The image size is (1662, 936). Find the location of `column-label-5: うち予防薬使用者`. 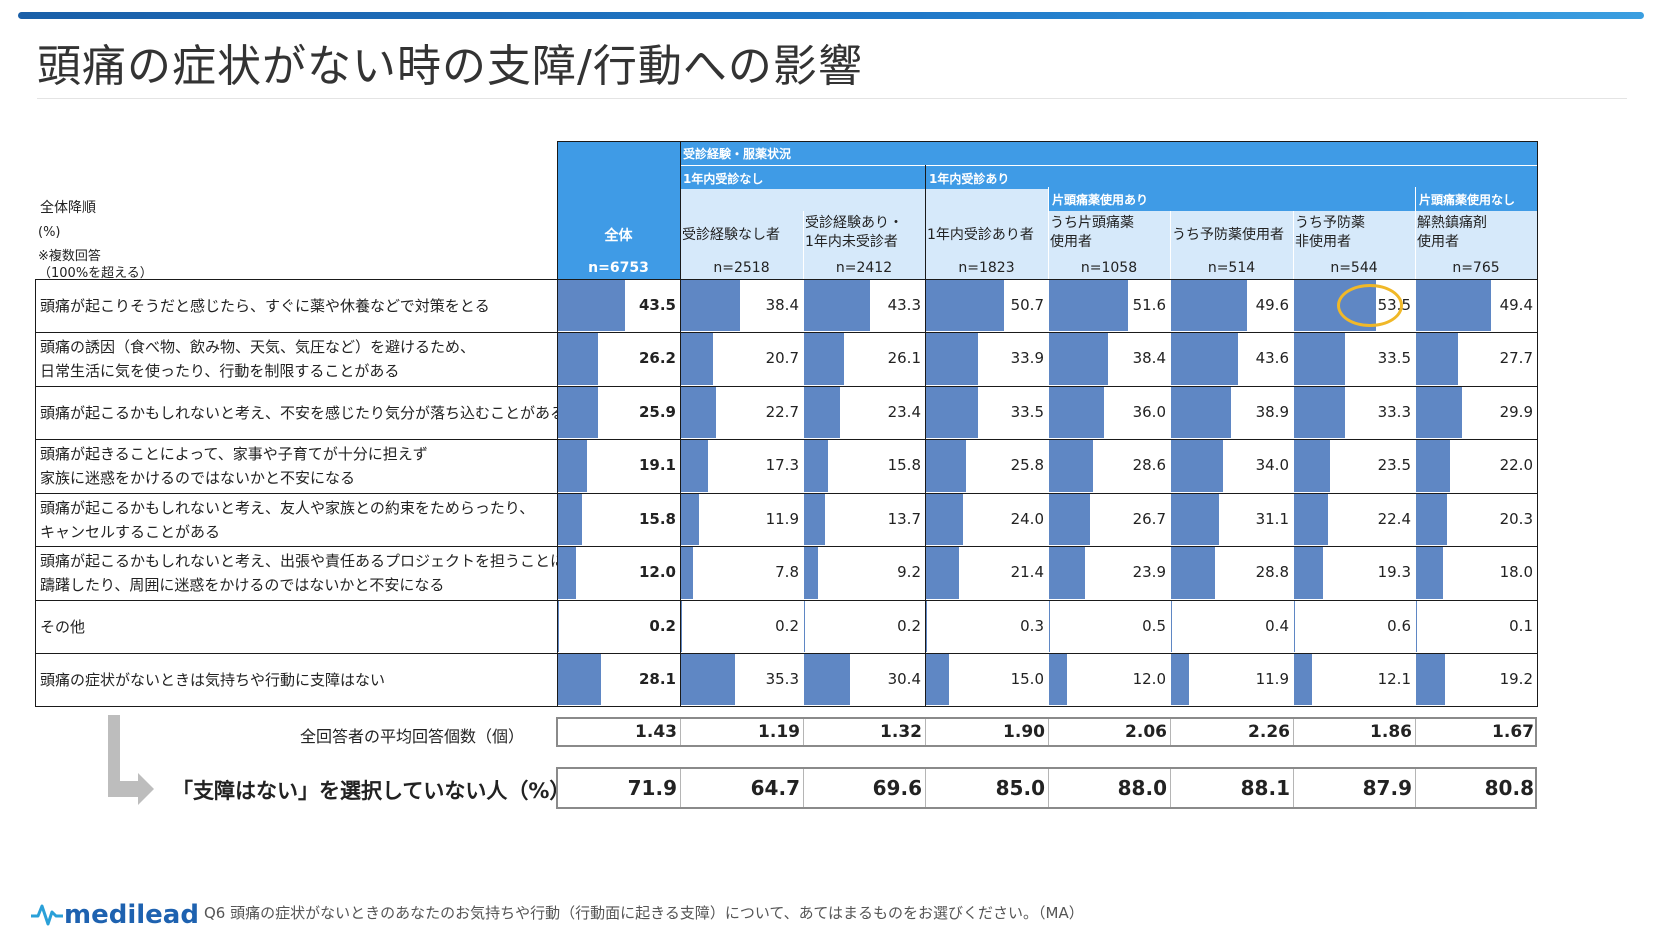

column-label-5: うち予防薬使用者 is located at coordinates (1228, 235).